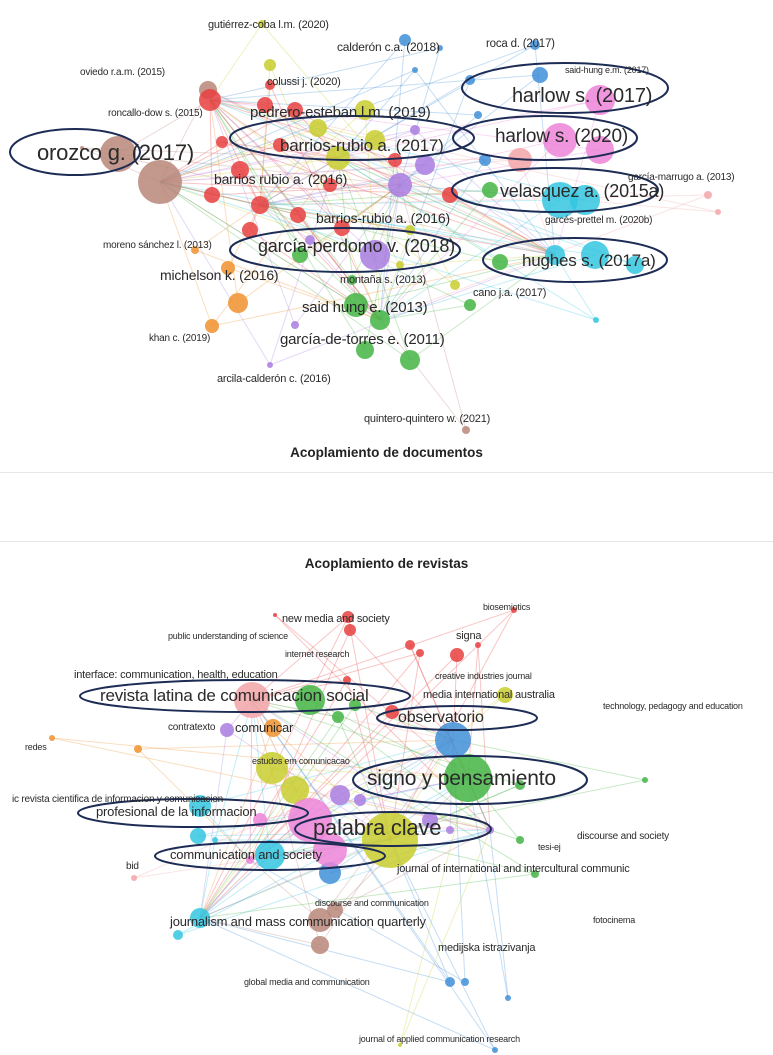 This screenshot has height=1055, width=773. I want to click on divider, so click(386, 472).